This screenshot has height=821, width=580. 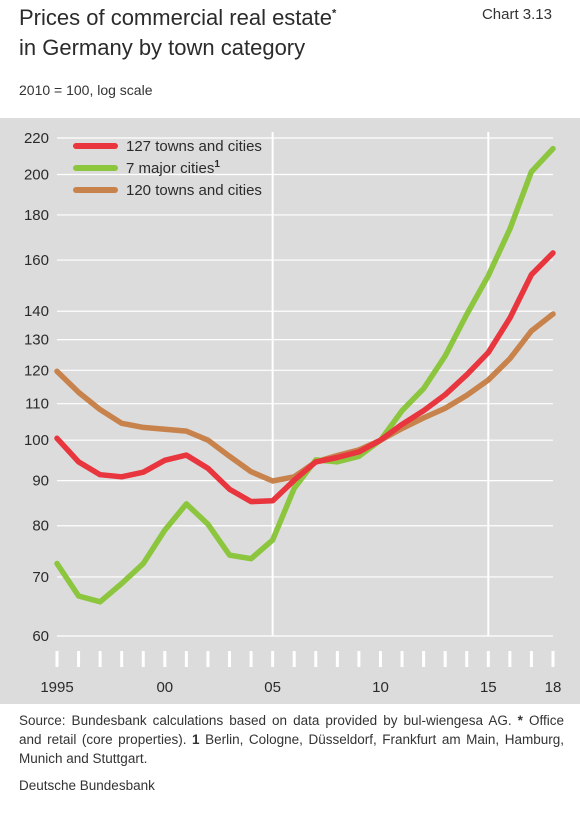 I want to click on y-tick-label-110: 110, so click(x=37, y=404).